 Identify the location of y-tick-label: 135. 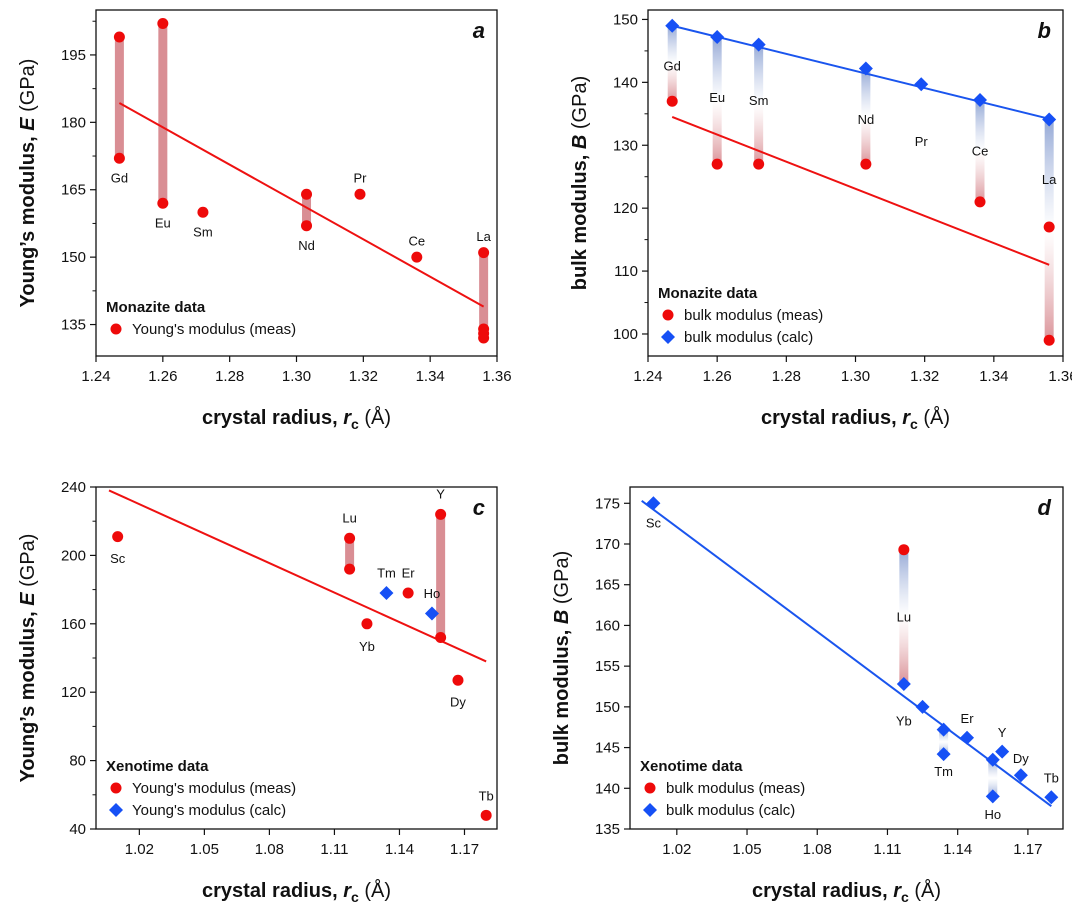
(73, 325).